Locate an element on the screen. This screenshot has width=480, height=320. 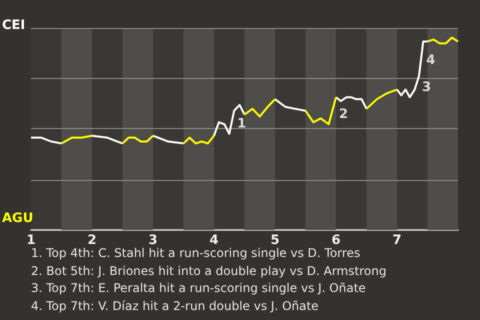
annotation: 1 is located at coordinates (241, 124).